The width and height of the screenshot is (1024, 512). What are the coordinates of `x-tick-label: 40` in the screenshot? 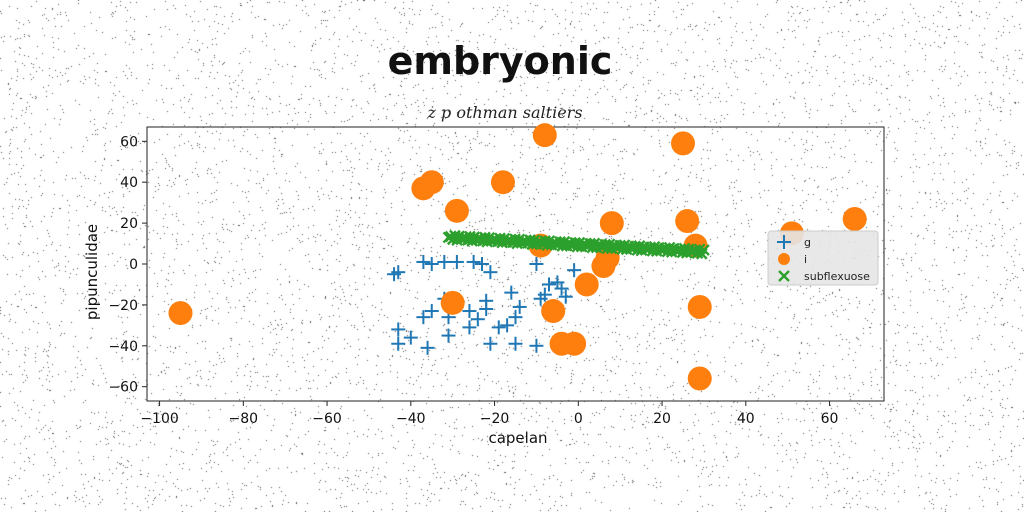 It's located at (746, 419).